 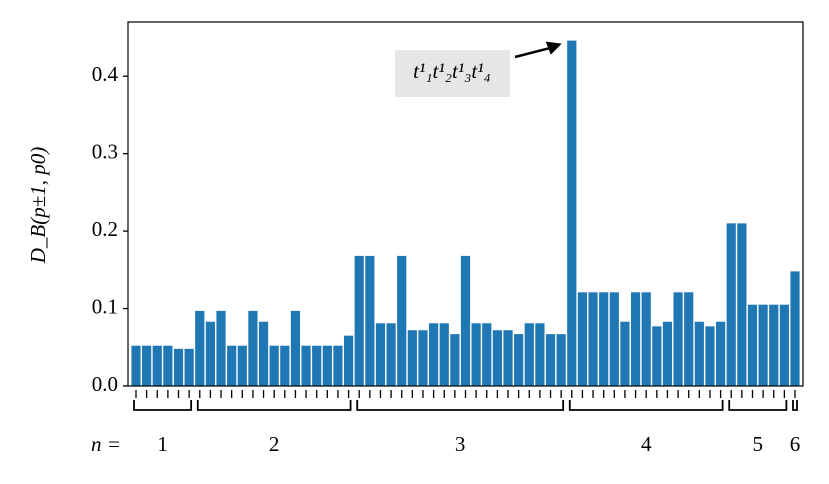 What do you see at coordinates (460, 444) in the screenshot?
I see `group-label: 3` at bounding box center [460, 444].